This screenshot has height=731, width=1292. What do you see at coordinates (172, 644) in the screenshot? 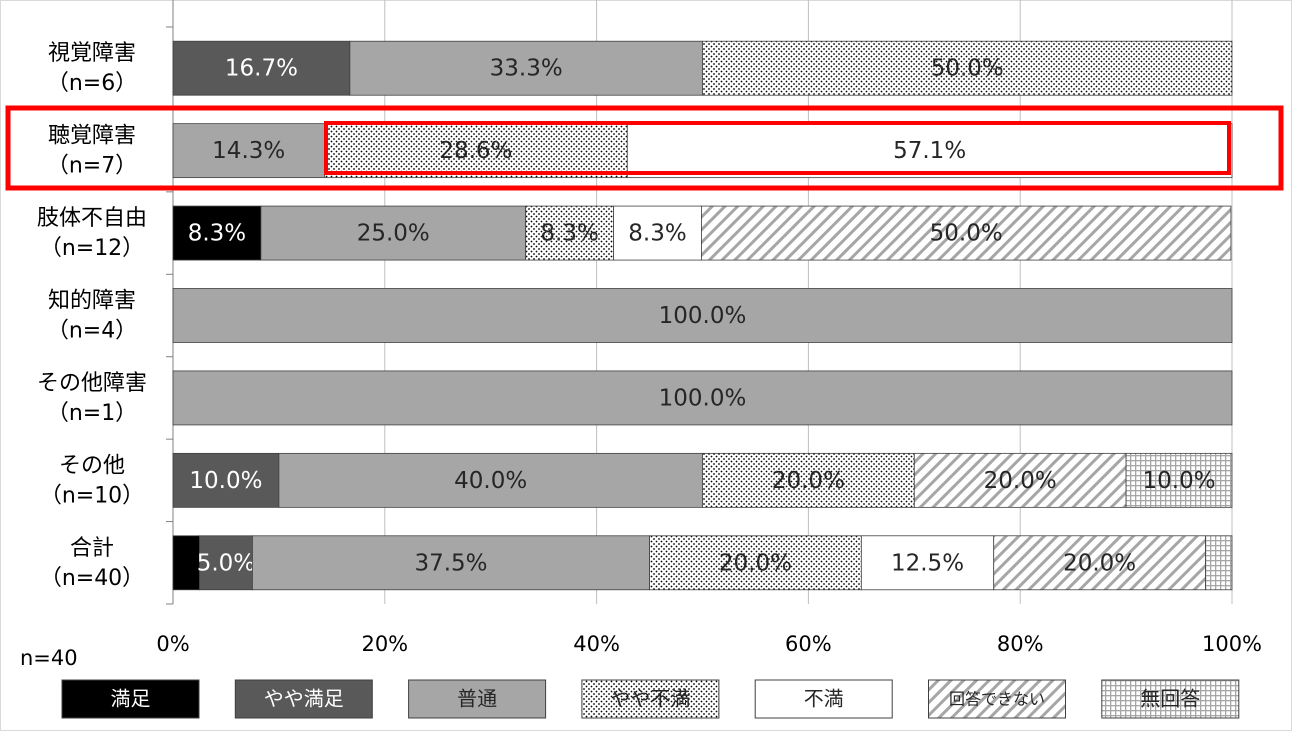
I see `x-tick-label: 0%` at bounding box center [172, 644].